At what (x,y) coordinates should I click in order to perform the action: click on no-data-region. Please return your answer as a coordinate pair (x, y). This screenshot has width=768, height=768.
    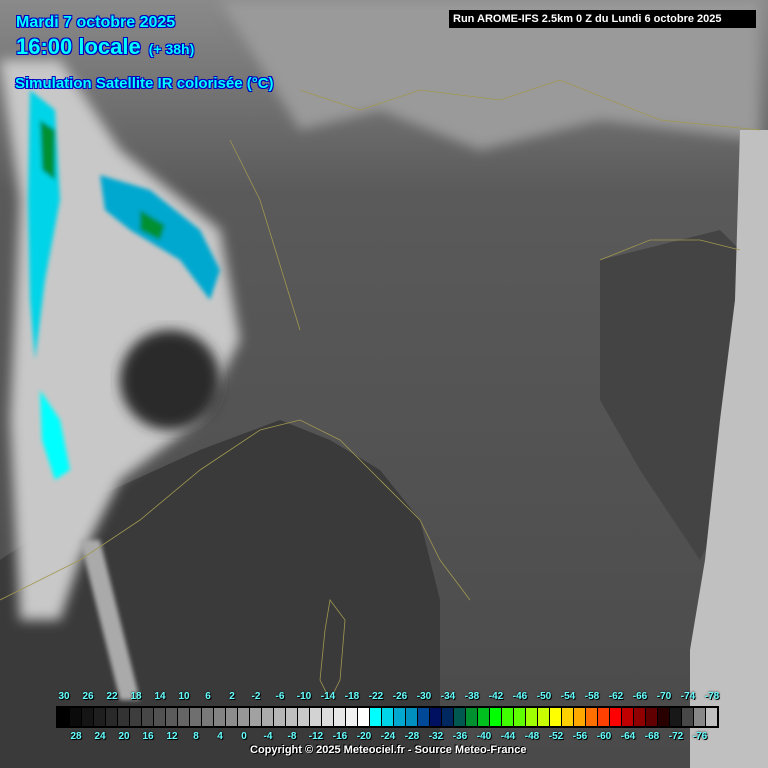
    Looking at the image, I should click on (729, 449).